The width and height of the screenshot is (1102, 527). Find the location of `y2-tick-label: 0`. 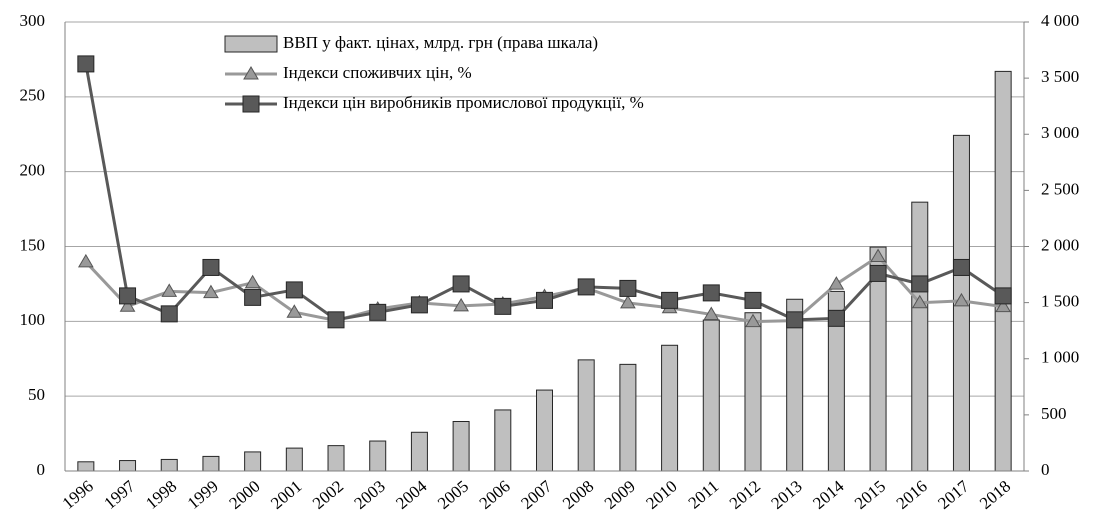

y2-tick-label: 0 is located at coordinates (1045, 469).